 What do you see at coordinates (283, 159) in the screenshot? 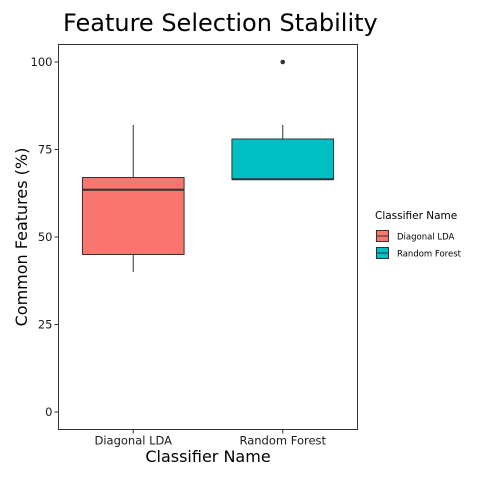
I see `box-random-forest` at bounding box center [283, 159].